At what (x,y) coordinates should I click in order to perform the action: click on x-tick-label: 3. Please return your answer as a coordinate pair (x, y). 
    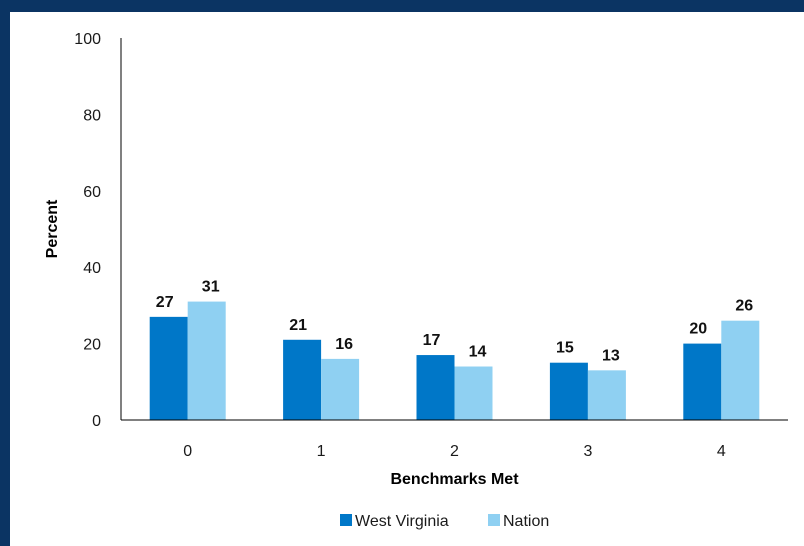
    Looking at the image, I should click on (587, 451).